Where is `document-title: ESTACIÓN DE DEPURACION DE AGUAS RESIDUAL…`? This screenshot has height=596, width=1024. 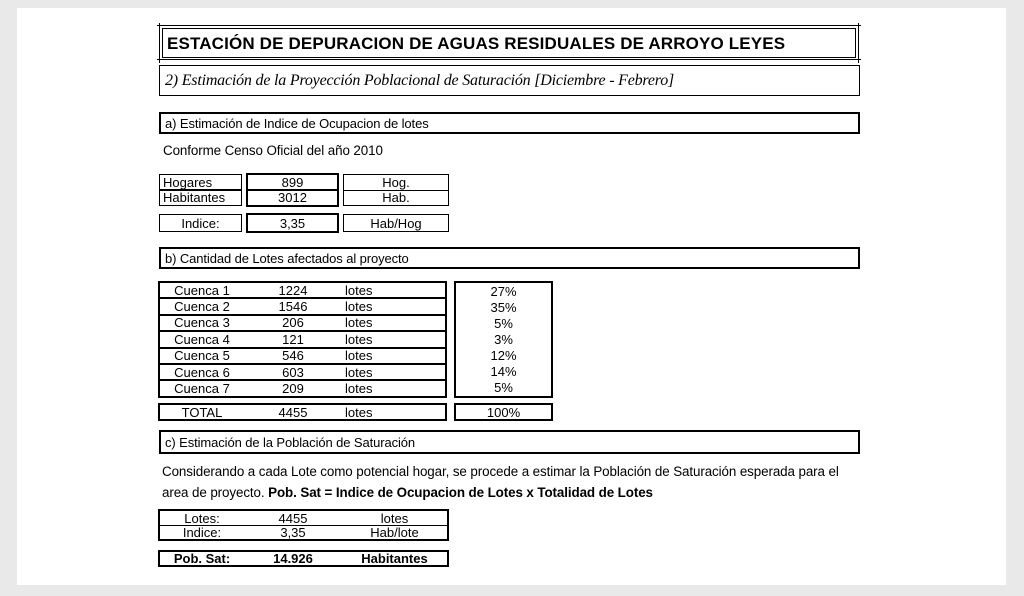
document-title: ESTACIÓN DE DEPURACION DE AGUAS RESIDUAL… is located at coordinates (476, 43).